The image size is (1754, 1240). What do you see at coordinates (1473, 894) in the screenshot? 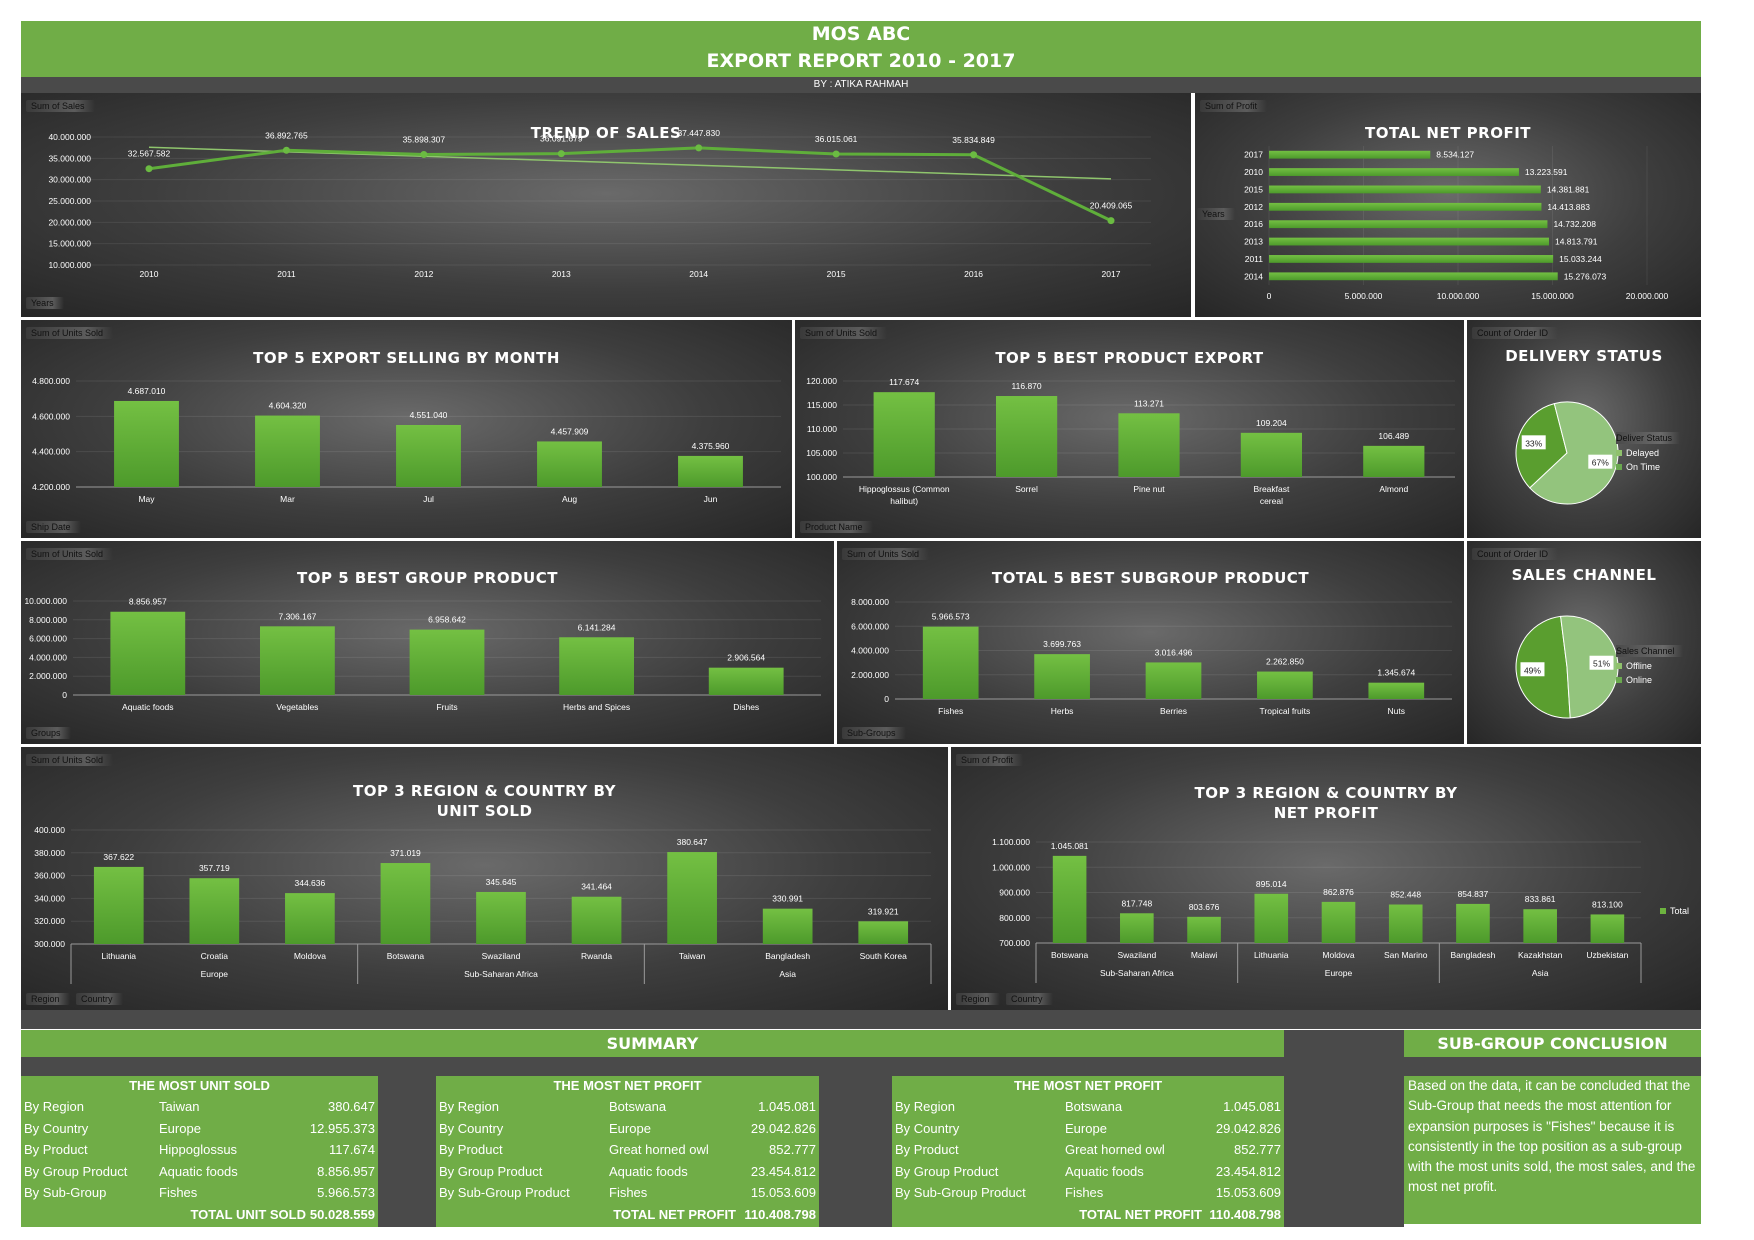
I see `data-label: 854.837` at bounding box center [1473, 894].